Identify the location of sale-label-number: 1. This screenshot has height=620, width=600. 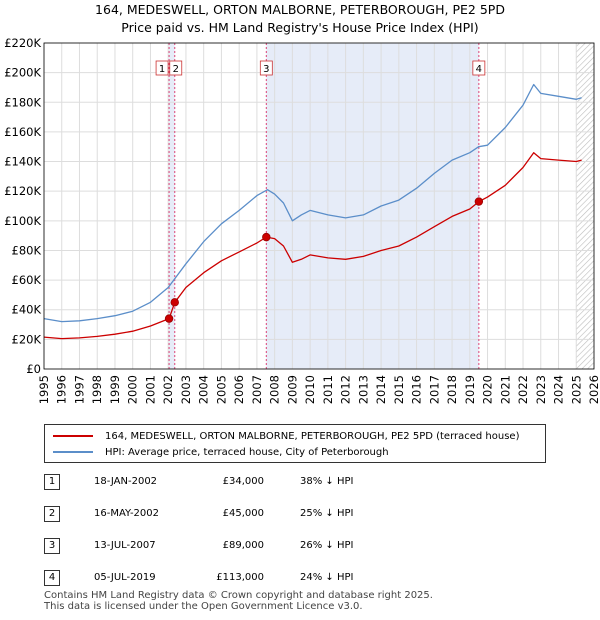
(162, 69).